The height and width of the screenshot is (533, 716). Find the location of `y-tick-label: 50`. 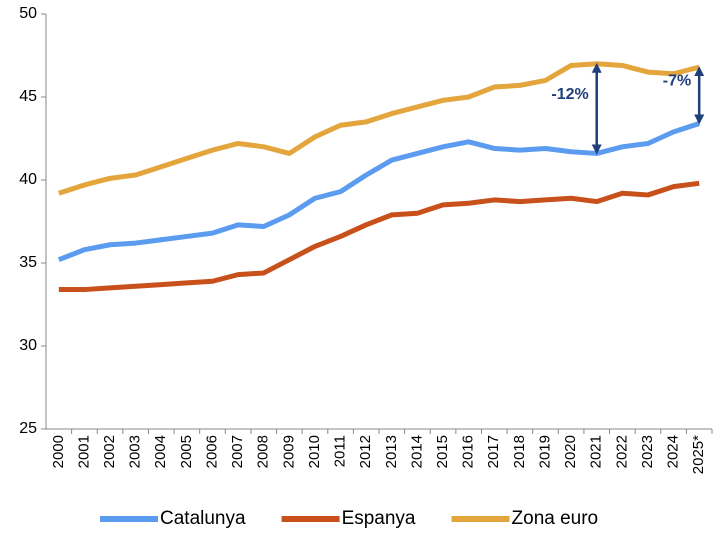

y-tick-label: 50 is located at coordinates (28, 13).